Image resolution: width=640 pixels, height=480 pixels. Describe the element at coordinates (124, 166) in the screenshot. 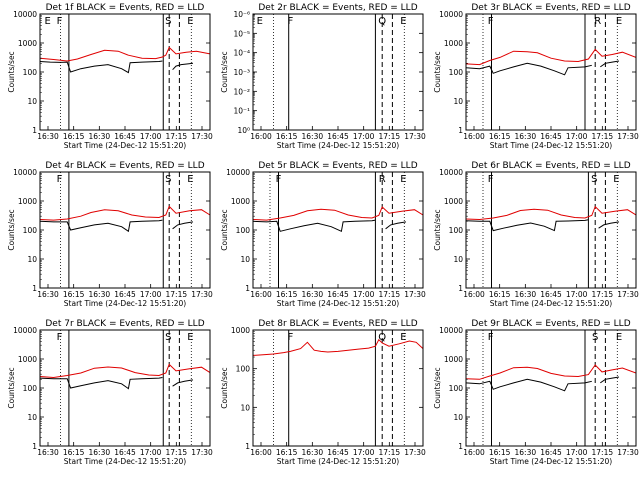

I see `panel-title: Det 4r BLACK = Events, RED = LLD` at that location.